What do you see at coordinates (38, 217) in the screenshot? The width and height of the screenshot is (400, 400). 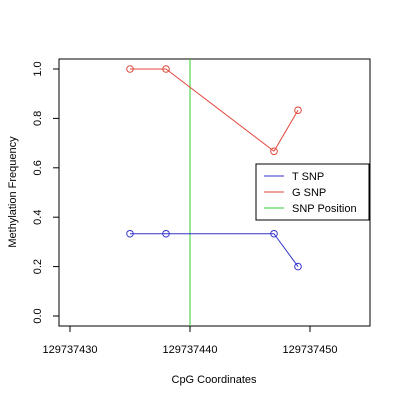 I see `y-tick-label-2: 0.4` at bounding box center [38, 217].